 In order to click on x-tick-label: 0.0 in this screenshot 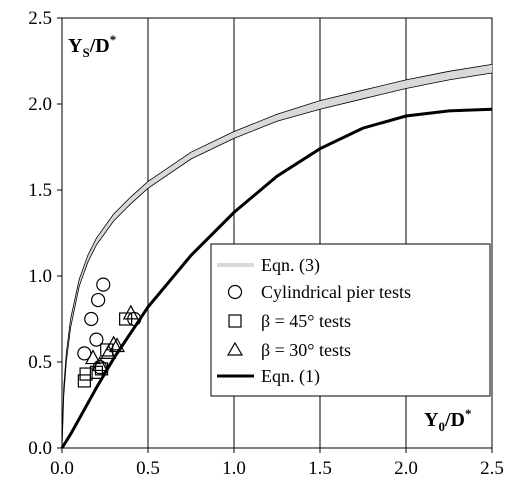, I will do `click(62, 468)`.